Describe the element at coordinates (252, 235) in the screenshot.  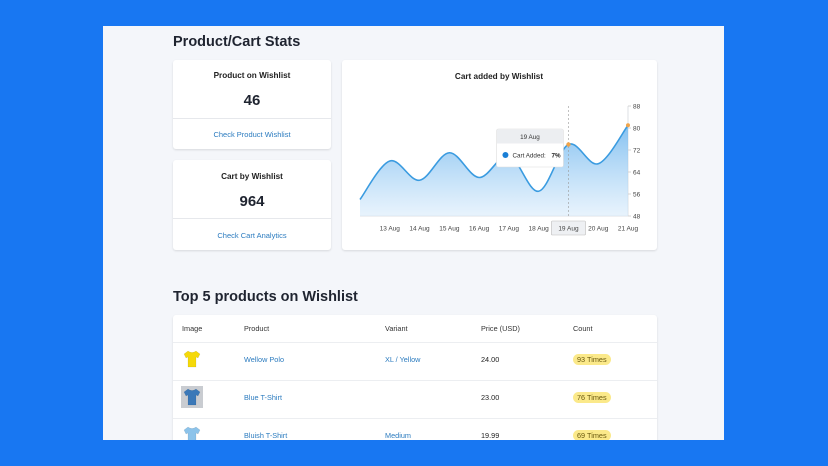
I see `card-link: Check Cart Analytics` at that location.